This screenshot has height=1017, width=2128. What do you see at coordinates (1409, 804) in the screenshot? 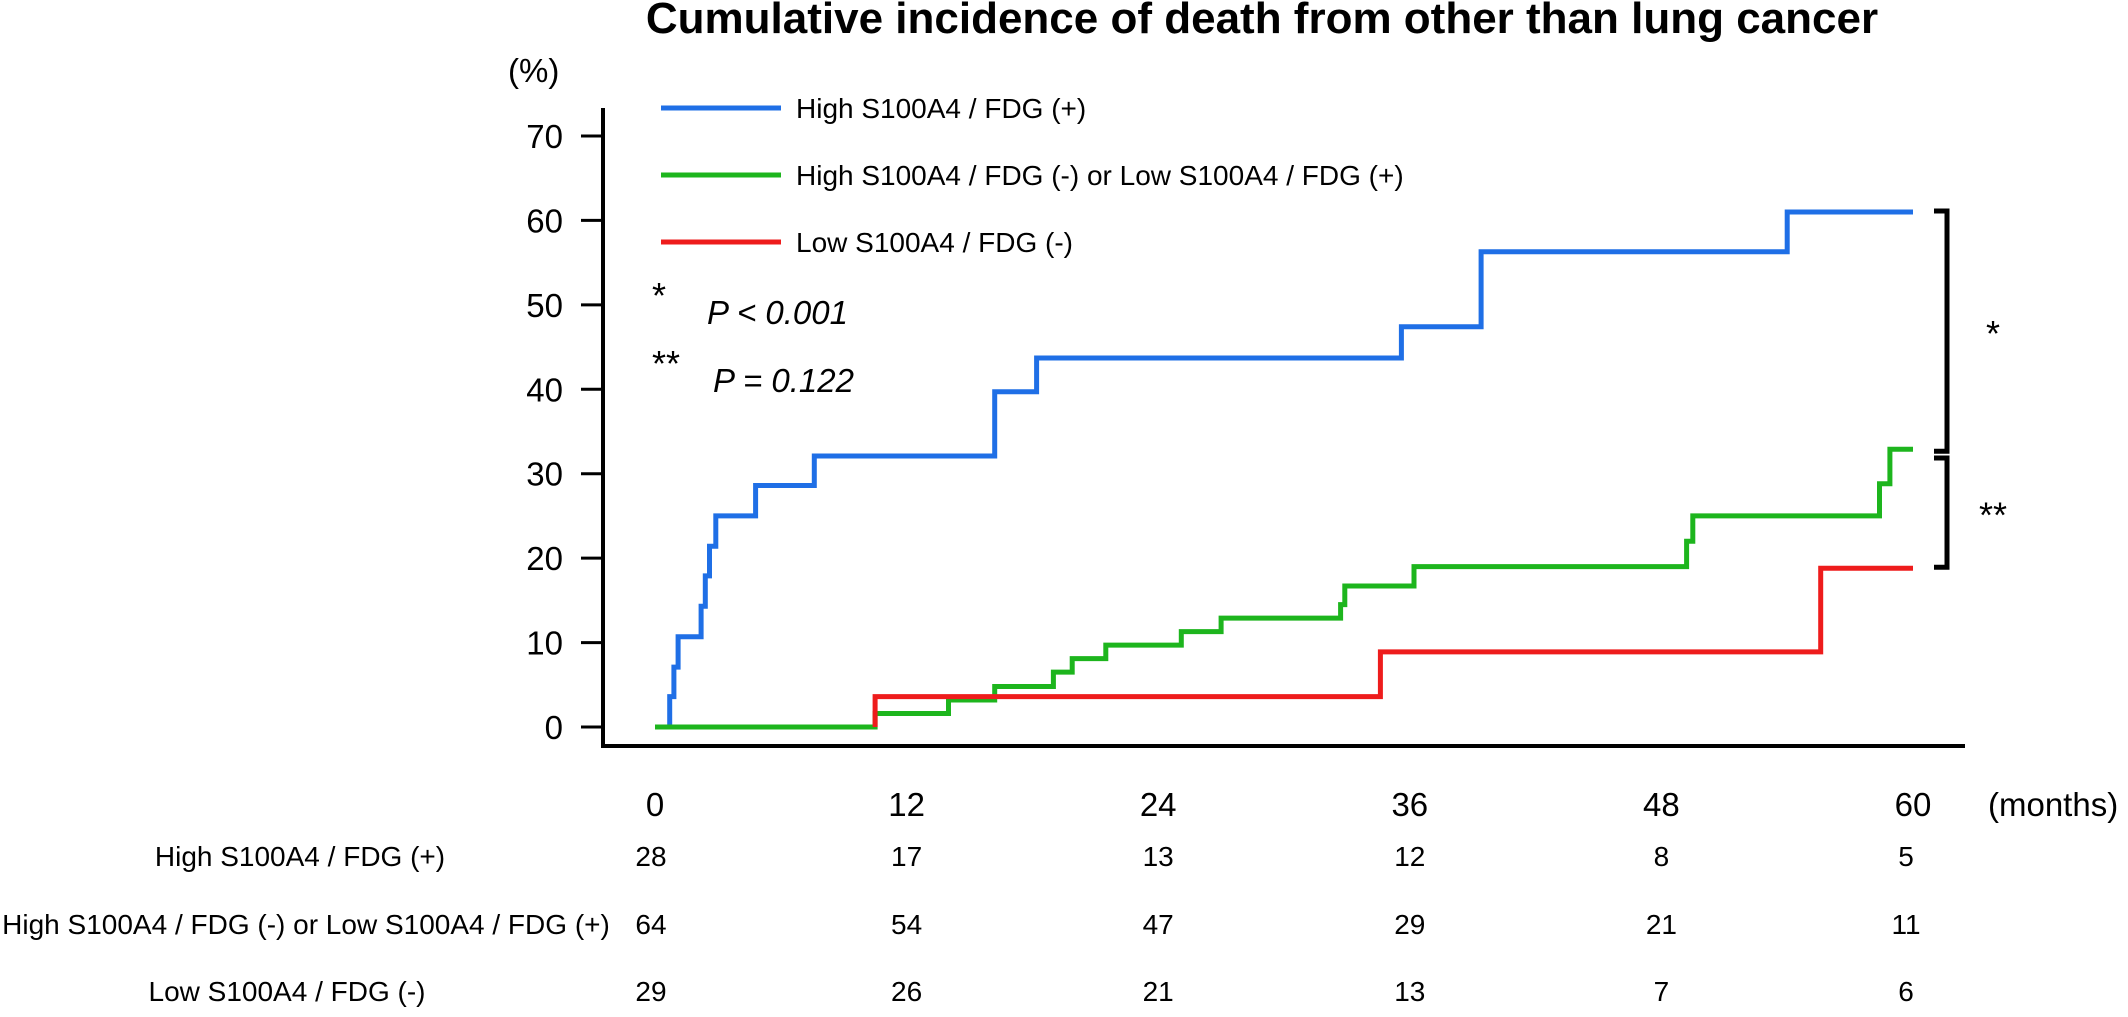
I see `x-tick-label: 36` at bounding box center [1409, 804].